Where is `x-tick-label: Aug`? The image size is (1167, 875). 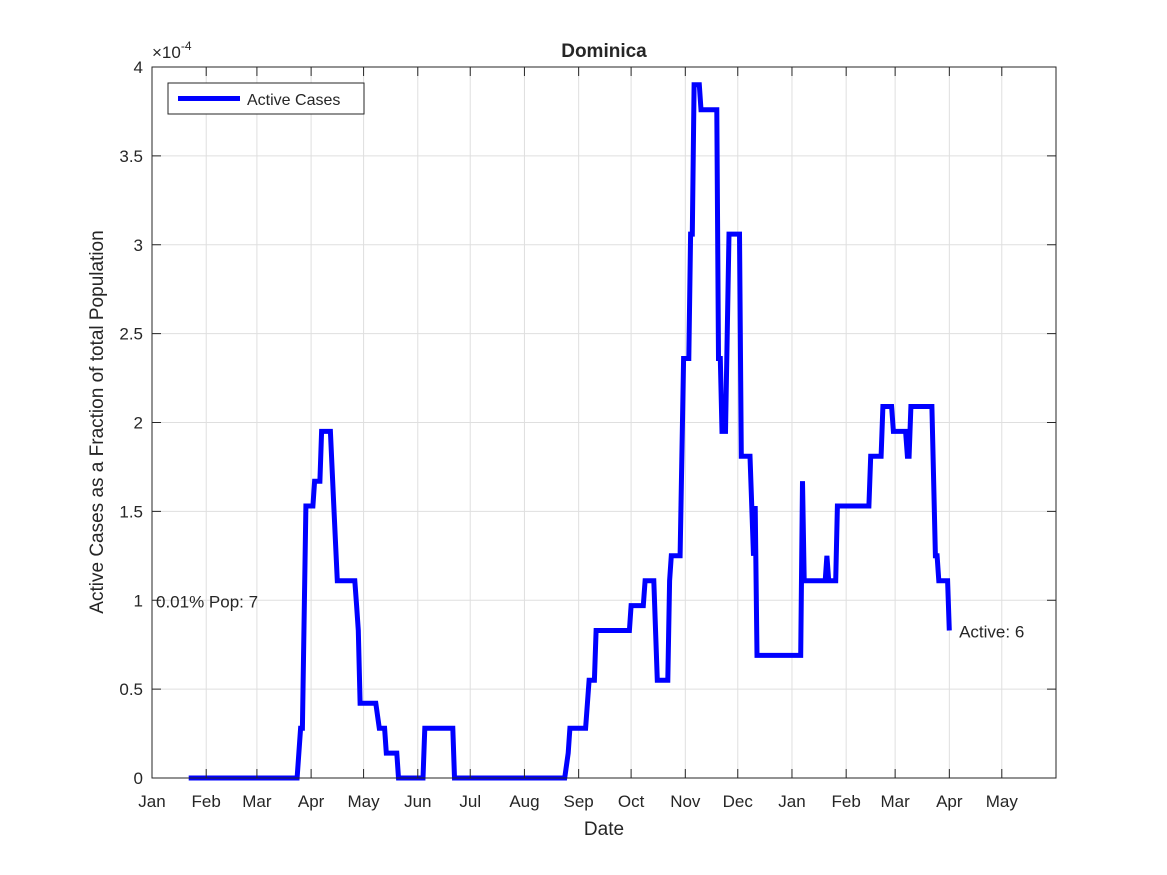 x-tick-label: Aug is located at coordinates (524, 801).